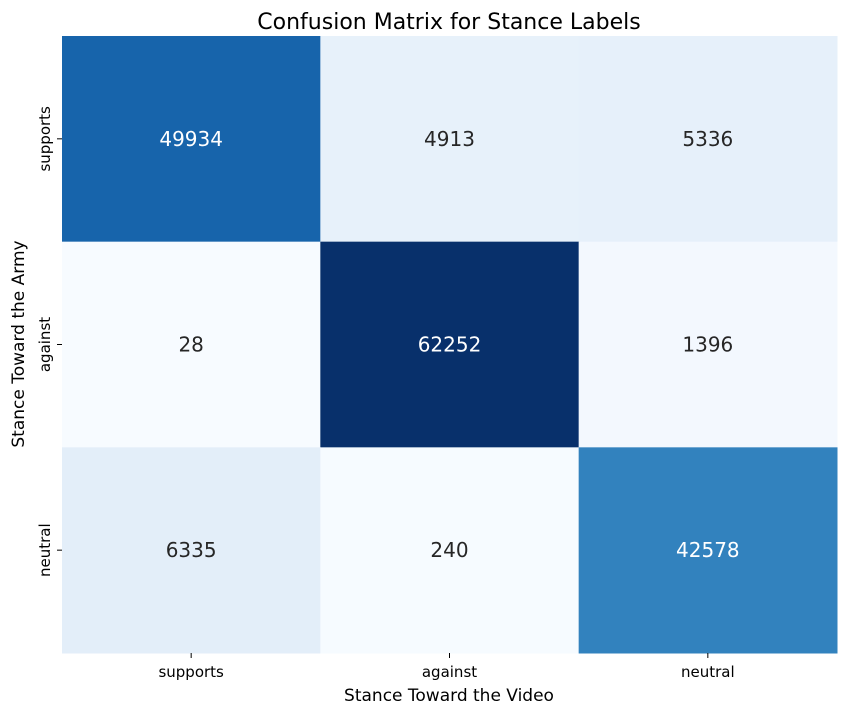 The height and width of the screenshot is (715, 847). I want to click on cell-value-label: 5336, so click(707, 139).